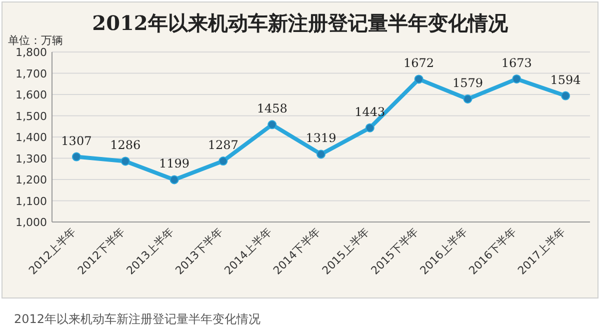  I want to click on y-tick-label: 1,600, so click(31, 95).